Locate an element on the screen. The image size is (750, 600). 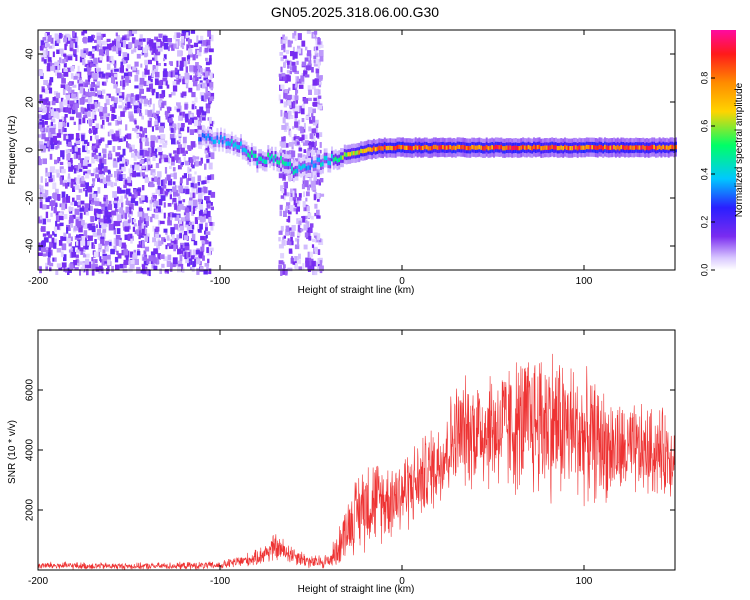
noise-cell-0-1952 is located at coordinates (132, 262).